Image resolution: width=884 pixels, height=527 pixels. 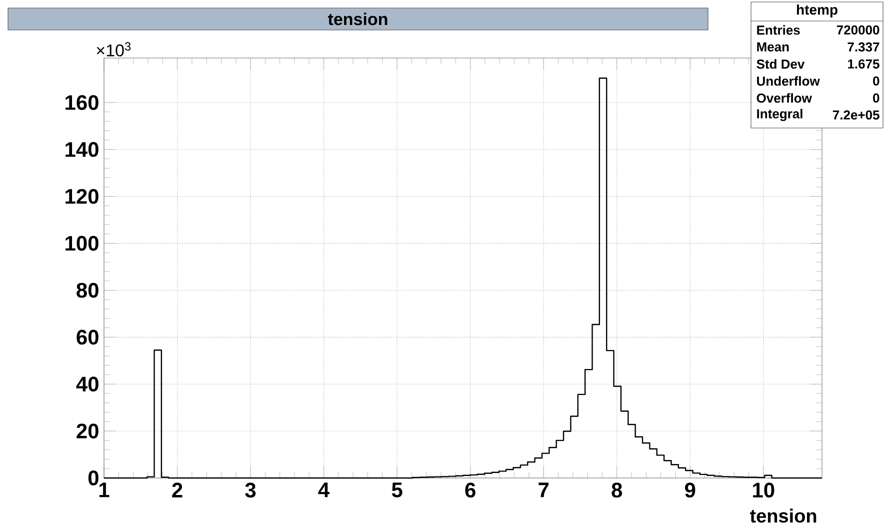 What do you see at coordinates (617, 490) in the screenshot?
I see `x-tick-label: 8` at bounding box center [617, 490].